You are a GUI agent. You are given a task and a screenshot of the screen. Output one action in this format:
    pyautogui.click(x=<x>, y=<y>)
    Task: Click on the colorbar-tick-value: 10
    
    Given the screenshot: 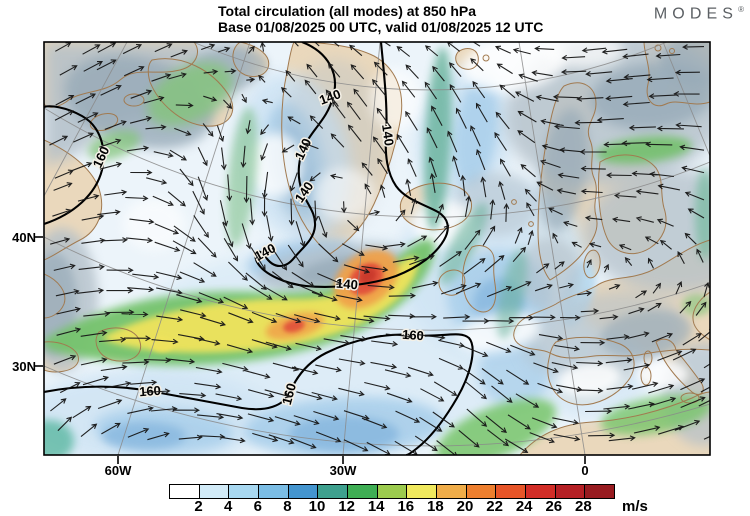 What is the action you would take?
    pyautogui.click(x=317, y=506)
    